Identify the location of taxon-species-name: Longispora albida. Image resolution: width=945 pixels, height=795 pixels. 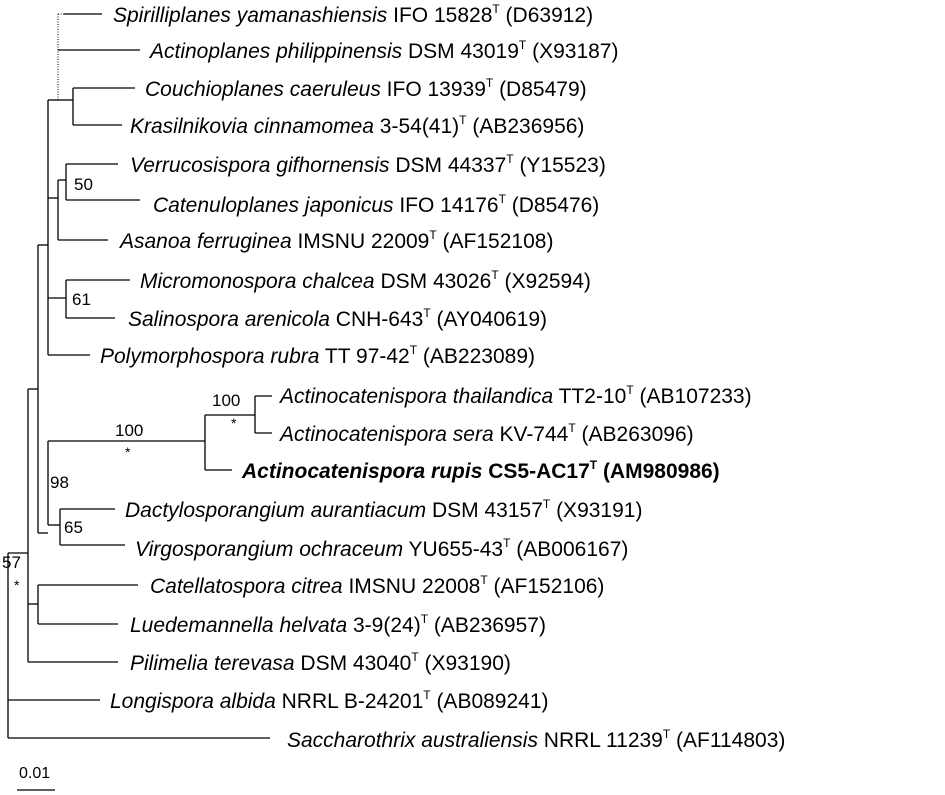
(193, 701).